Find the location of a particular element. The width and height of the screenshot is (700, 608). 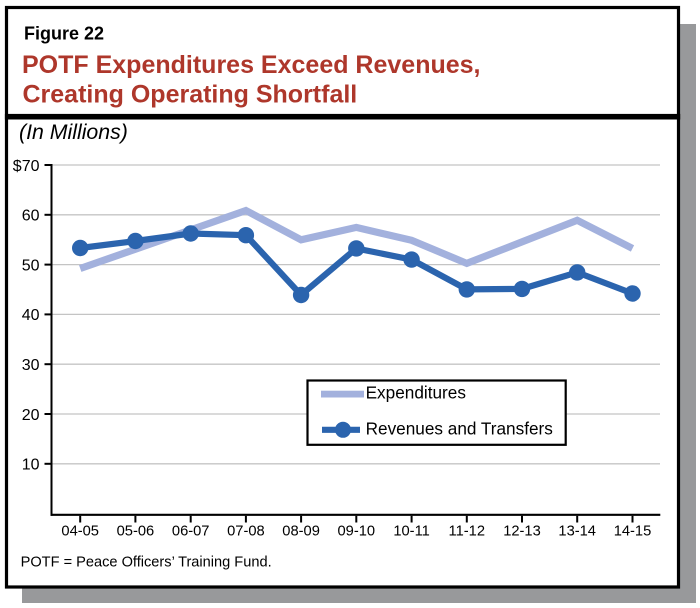

svg-text: 50 is located at coordinates (31, 265).